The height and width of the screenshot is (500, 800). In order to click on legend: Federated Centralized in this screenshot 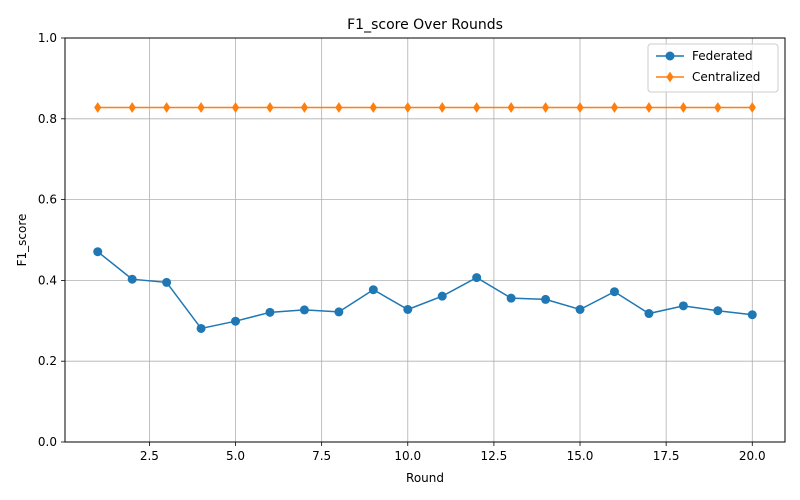, I will do `click(713, 68)`.